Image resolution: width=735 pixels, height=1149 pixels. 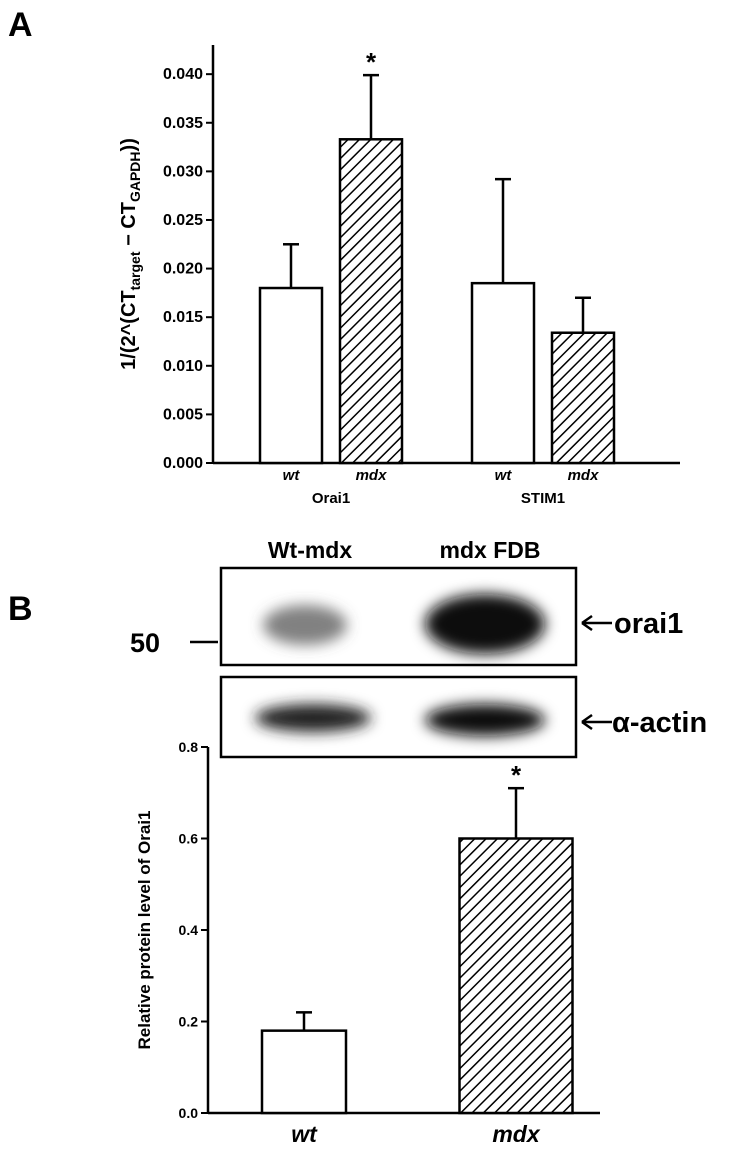 What do you see at coordinates (648, 624) in the screenshot?
I see `band-label: orai1` at bounding box center [648, 624].